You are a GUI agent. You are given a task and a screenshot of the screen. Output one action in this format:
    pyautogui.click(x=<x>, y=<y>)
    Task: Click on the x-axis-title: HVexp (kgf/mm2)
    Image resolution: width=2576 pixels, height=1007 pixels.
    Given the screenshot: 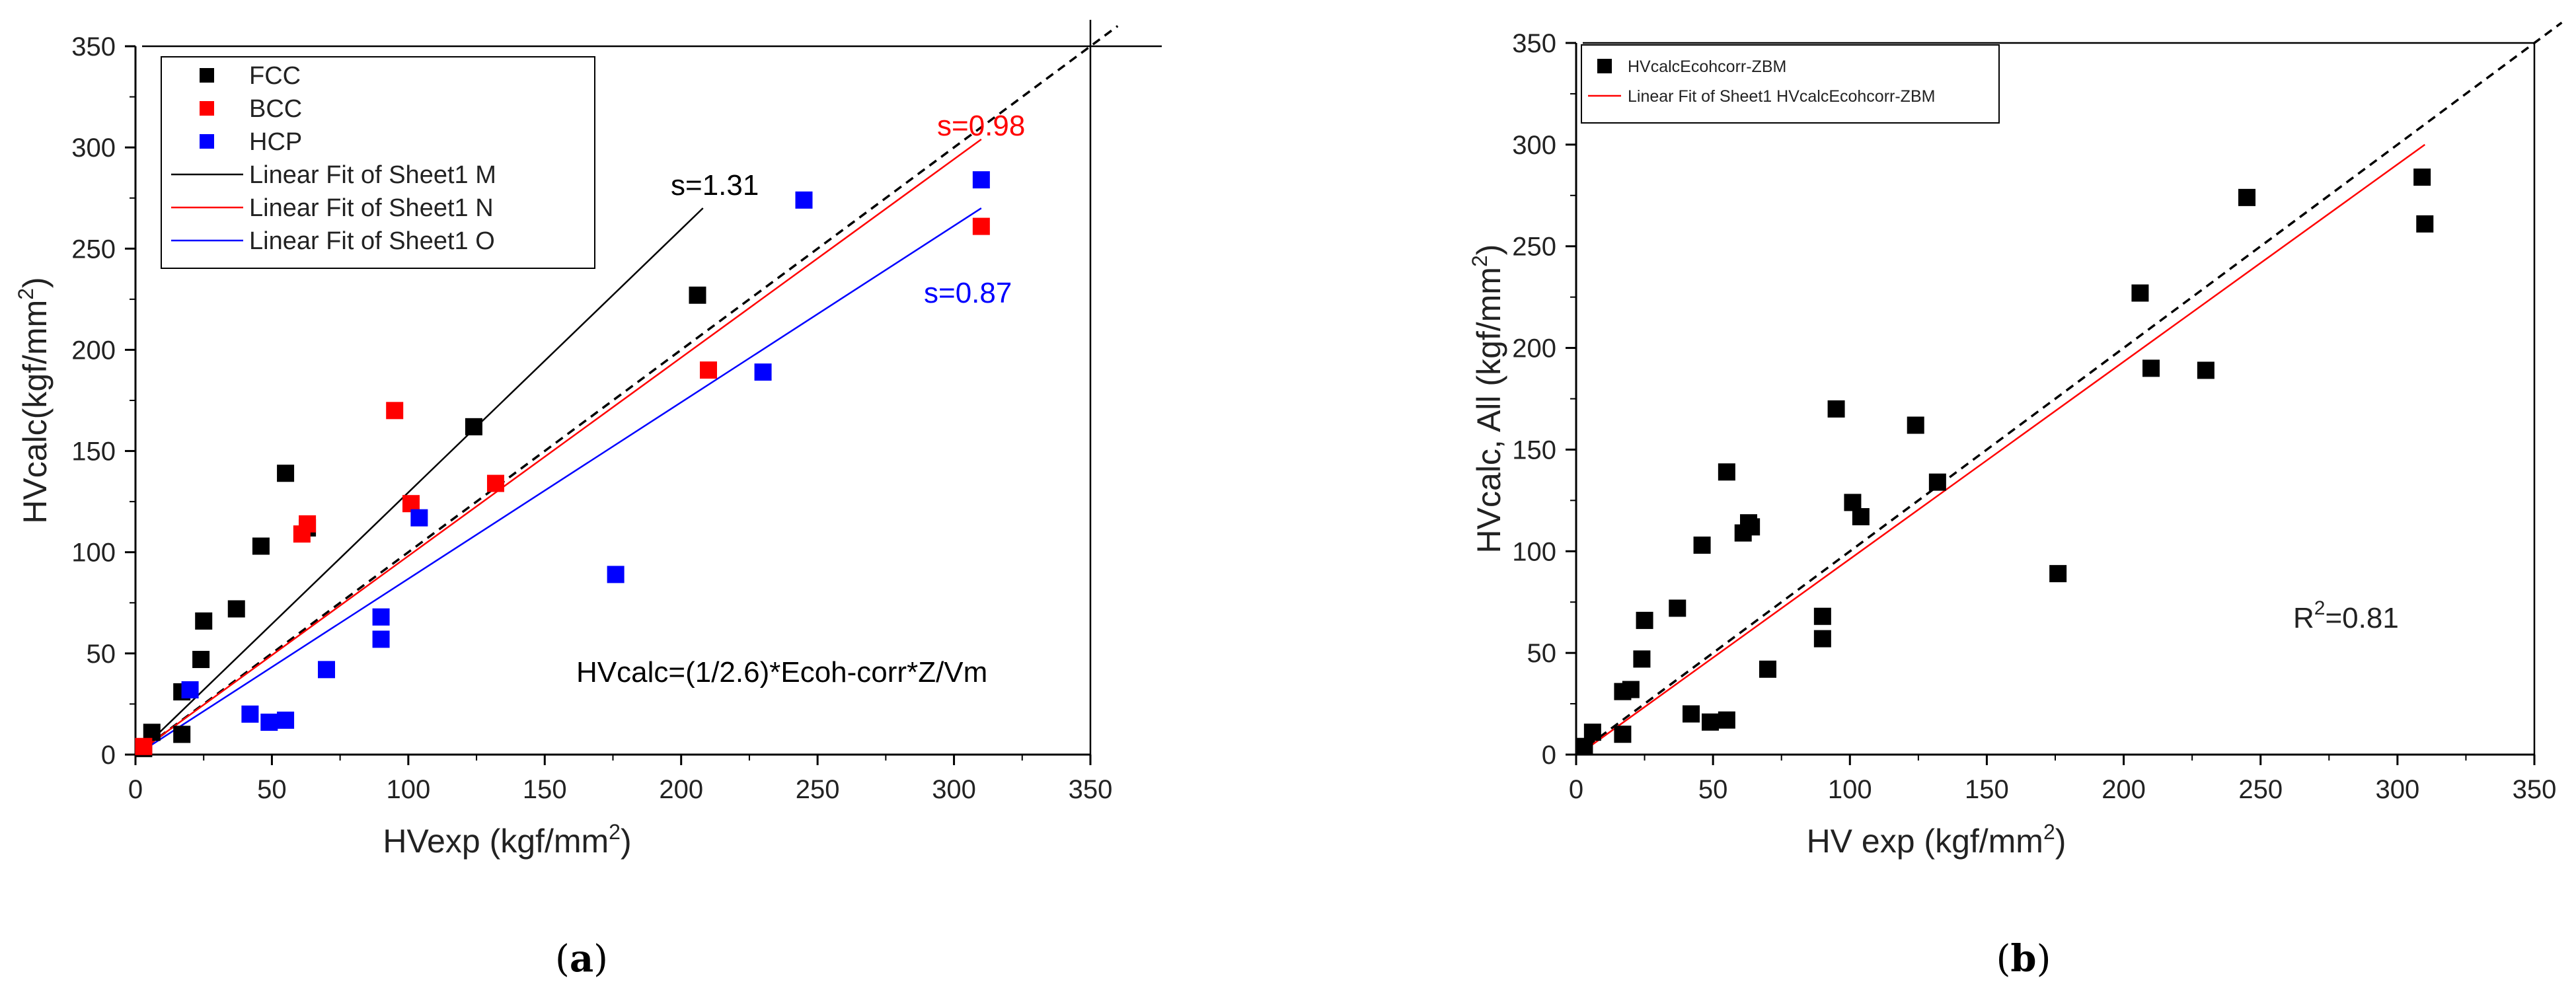 What is the action you would take?
    pyautogui.click(x=507, y=840)
    